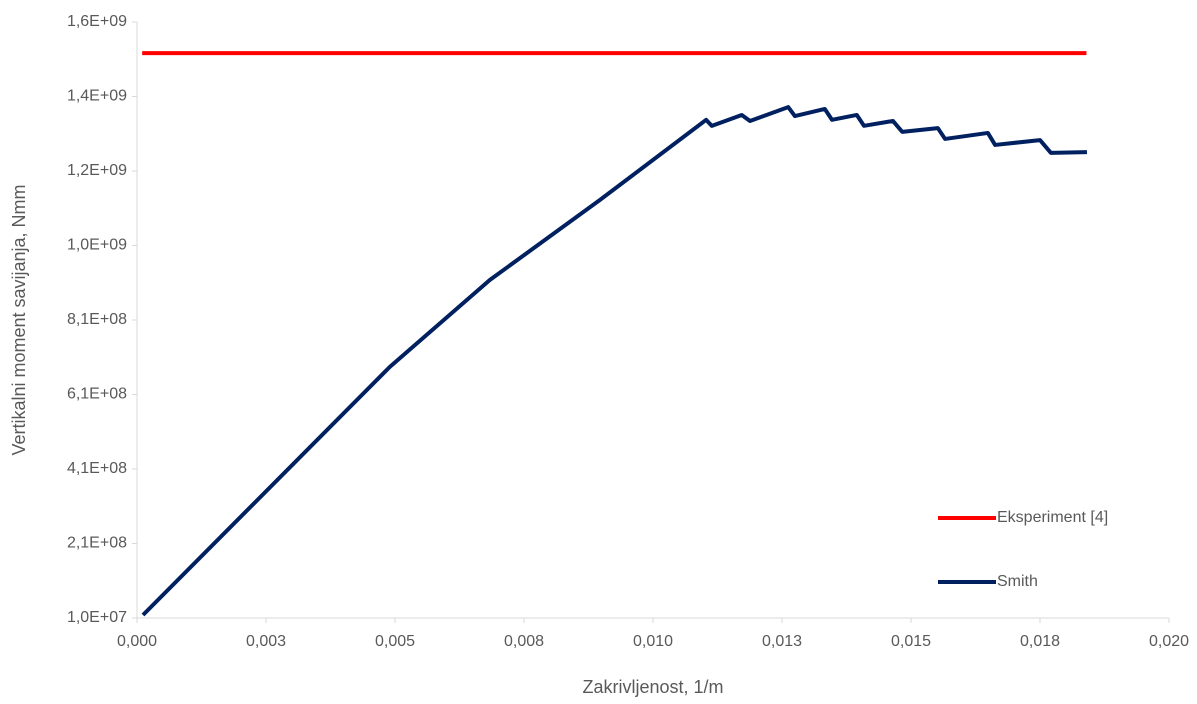 Image resolution: width=1197 pixels, height=704 pixels. Describe the element at coordinates (1040, 641) in the screenshot. I see `x-tick-label: 0,018` at that location.